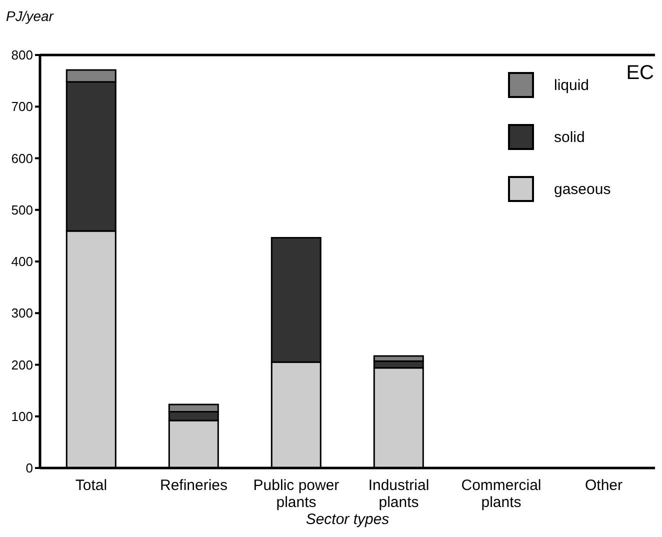 The height and width of the screenshot is (537, 662). I want to click on y-tick-label: 400, so click(22, 262).